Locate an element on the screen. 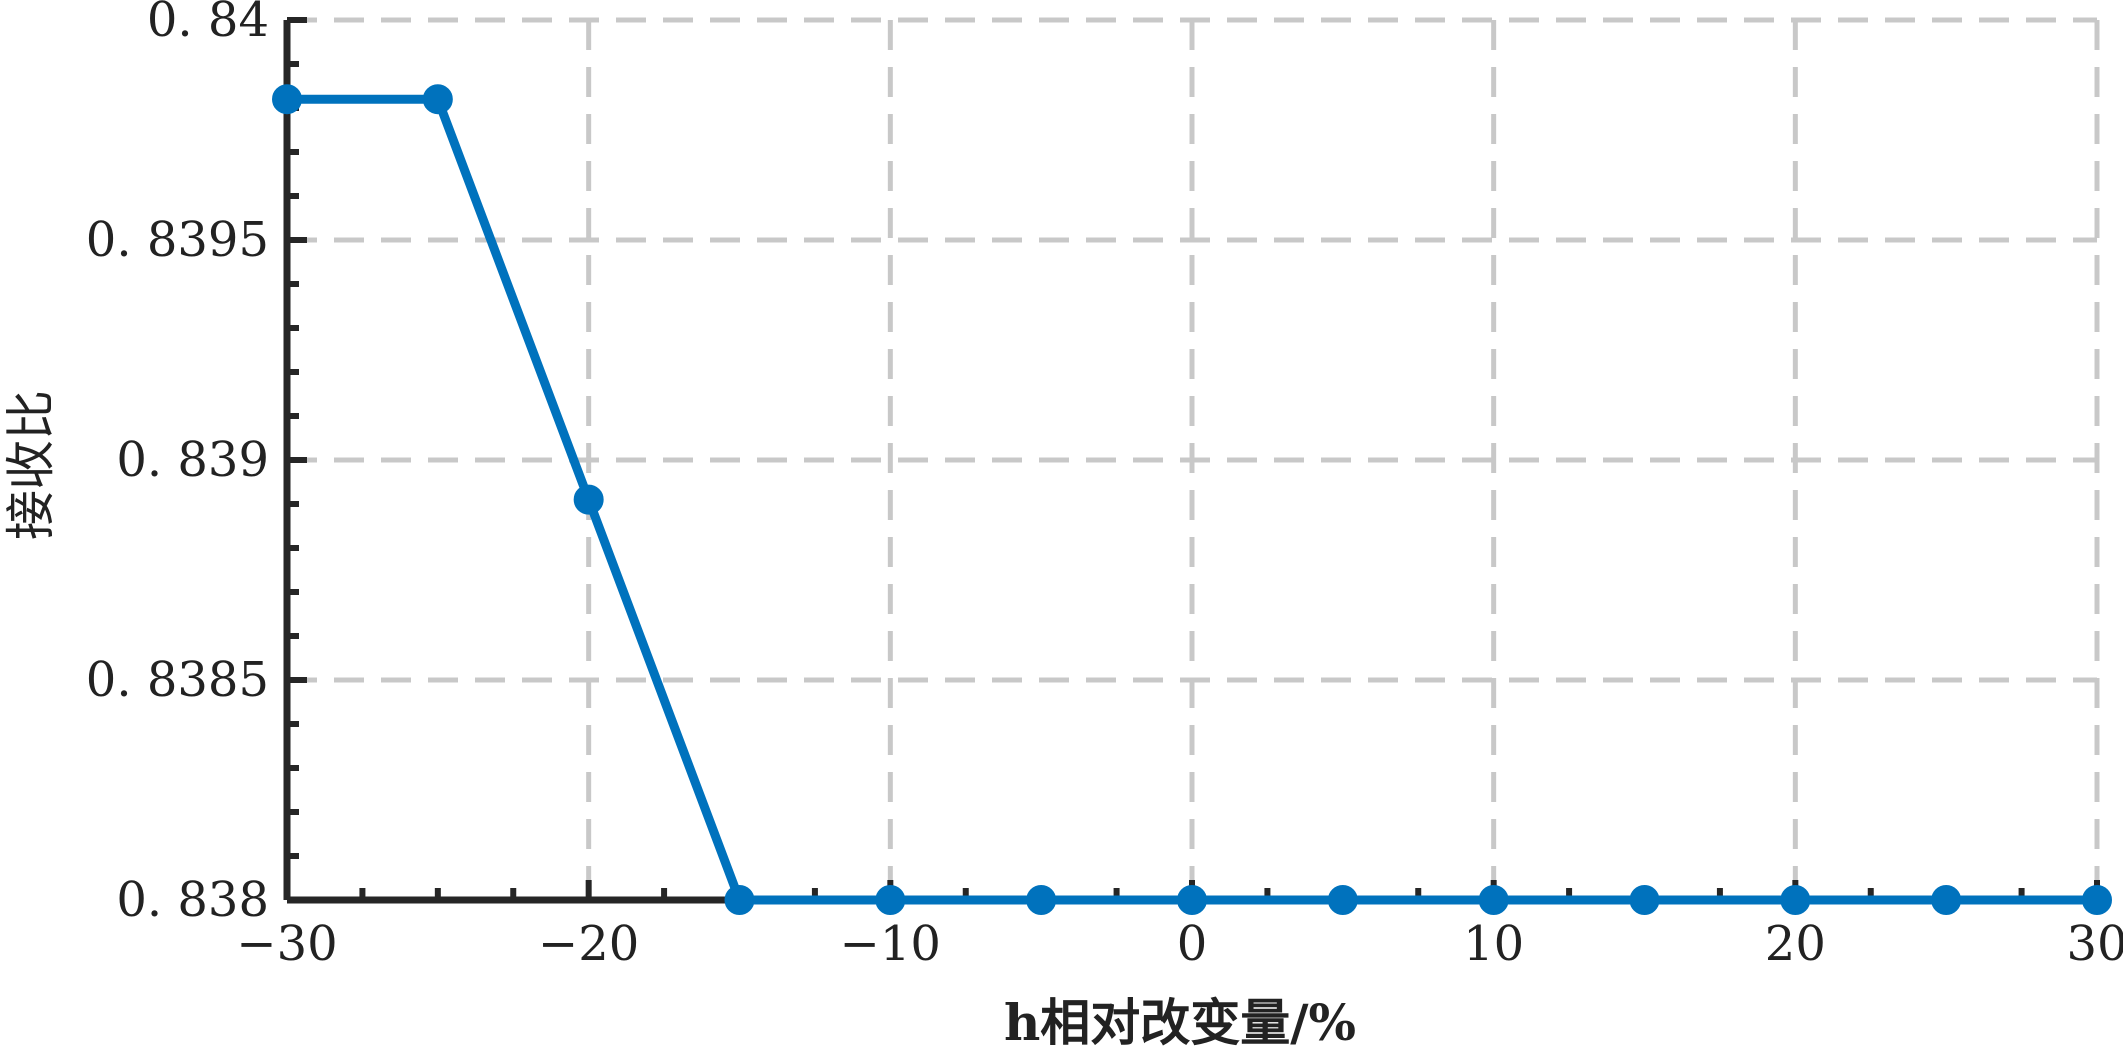 The height and width of the screenshot is (1053, 2123). y-tick-label: 0. 8385 is located at coordinates (177, 680).